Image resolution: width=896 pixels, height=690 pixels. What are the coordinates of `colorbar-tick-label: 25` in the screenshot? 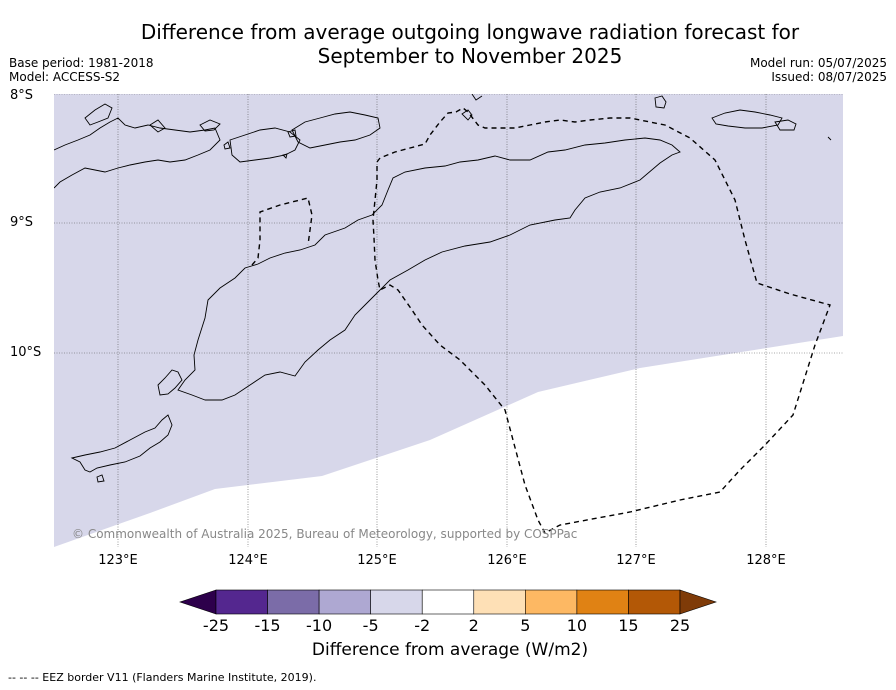 It's located at (680, 625).